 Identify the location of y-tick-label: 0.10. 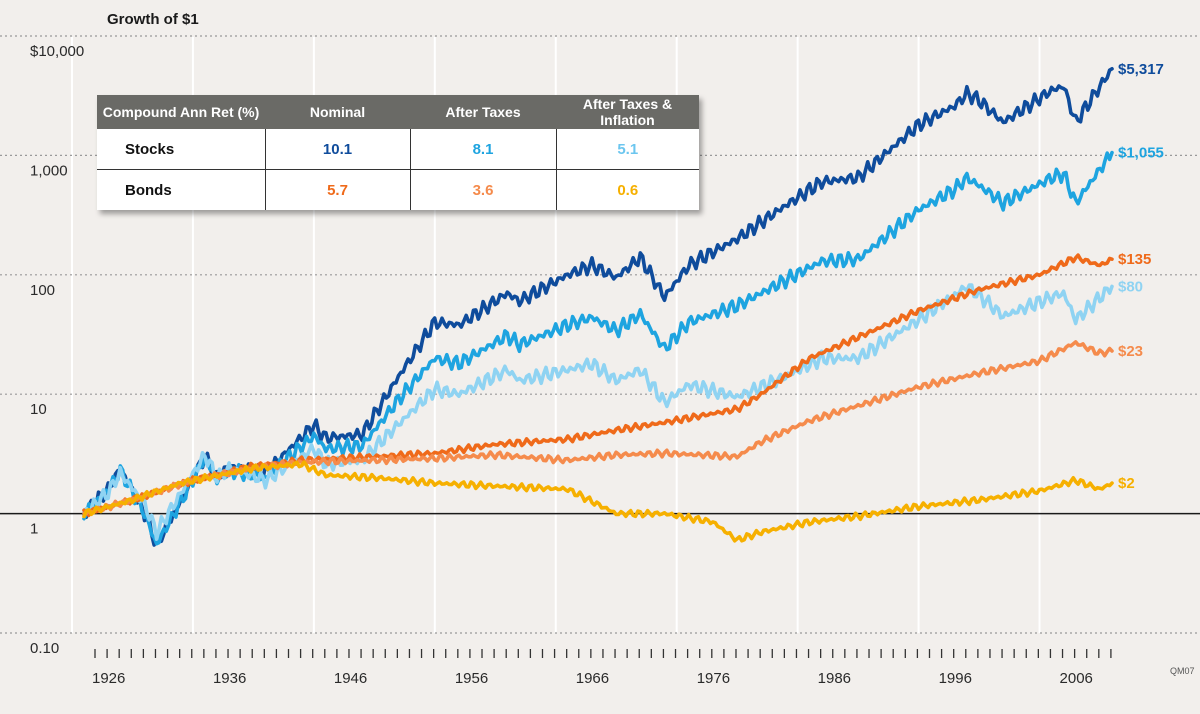
(44, 648).